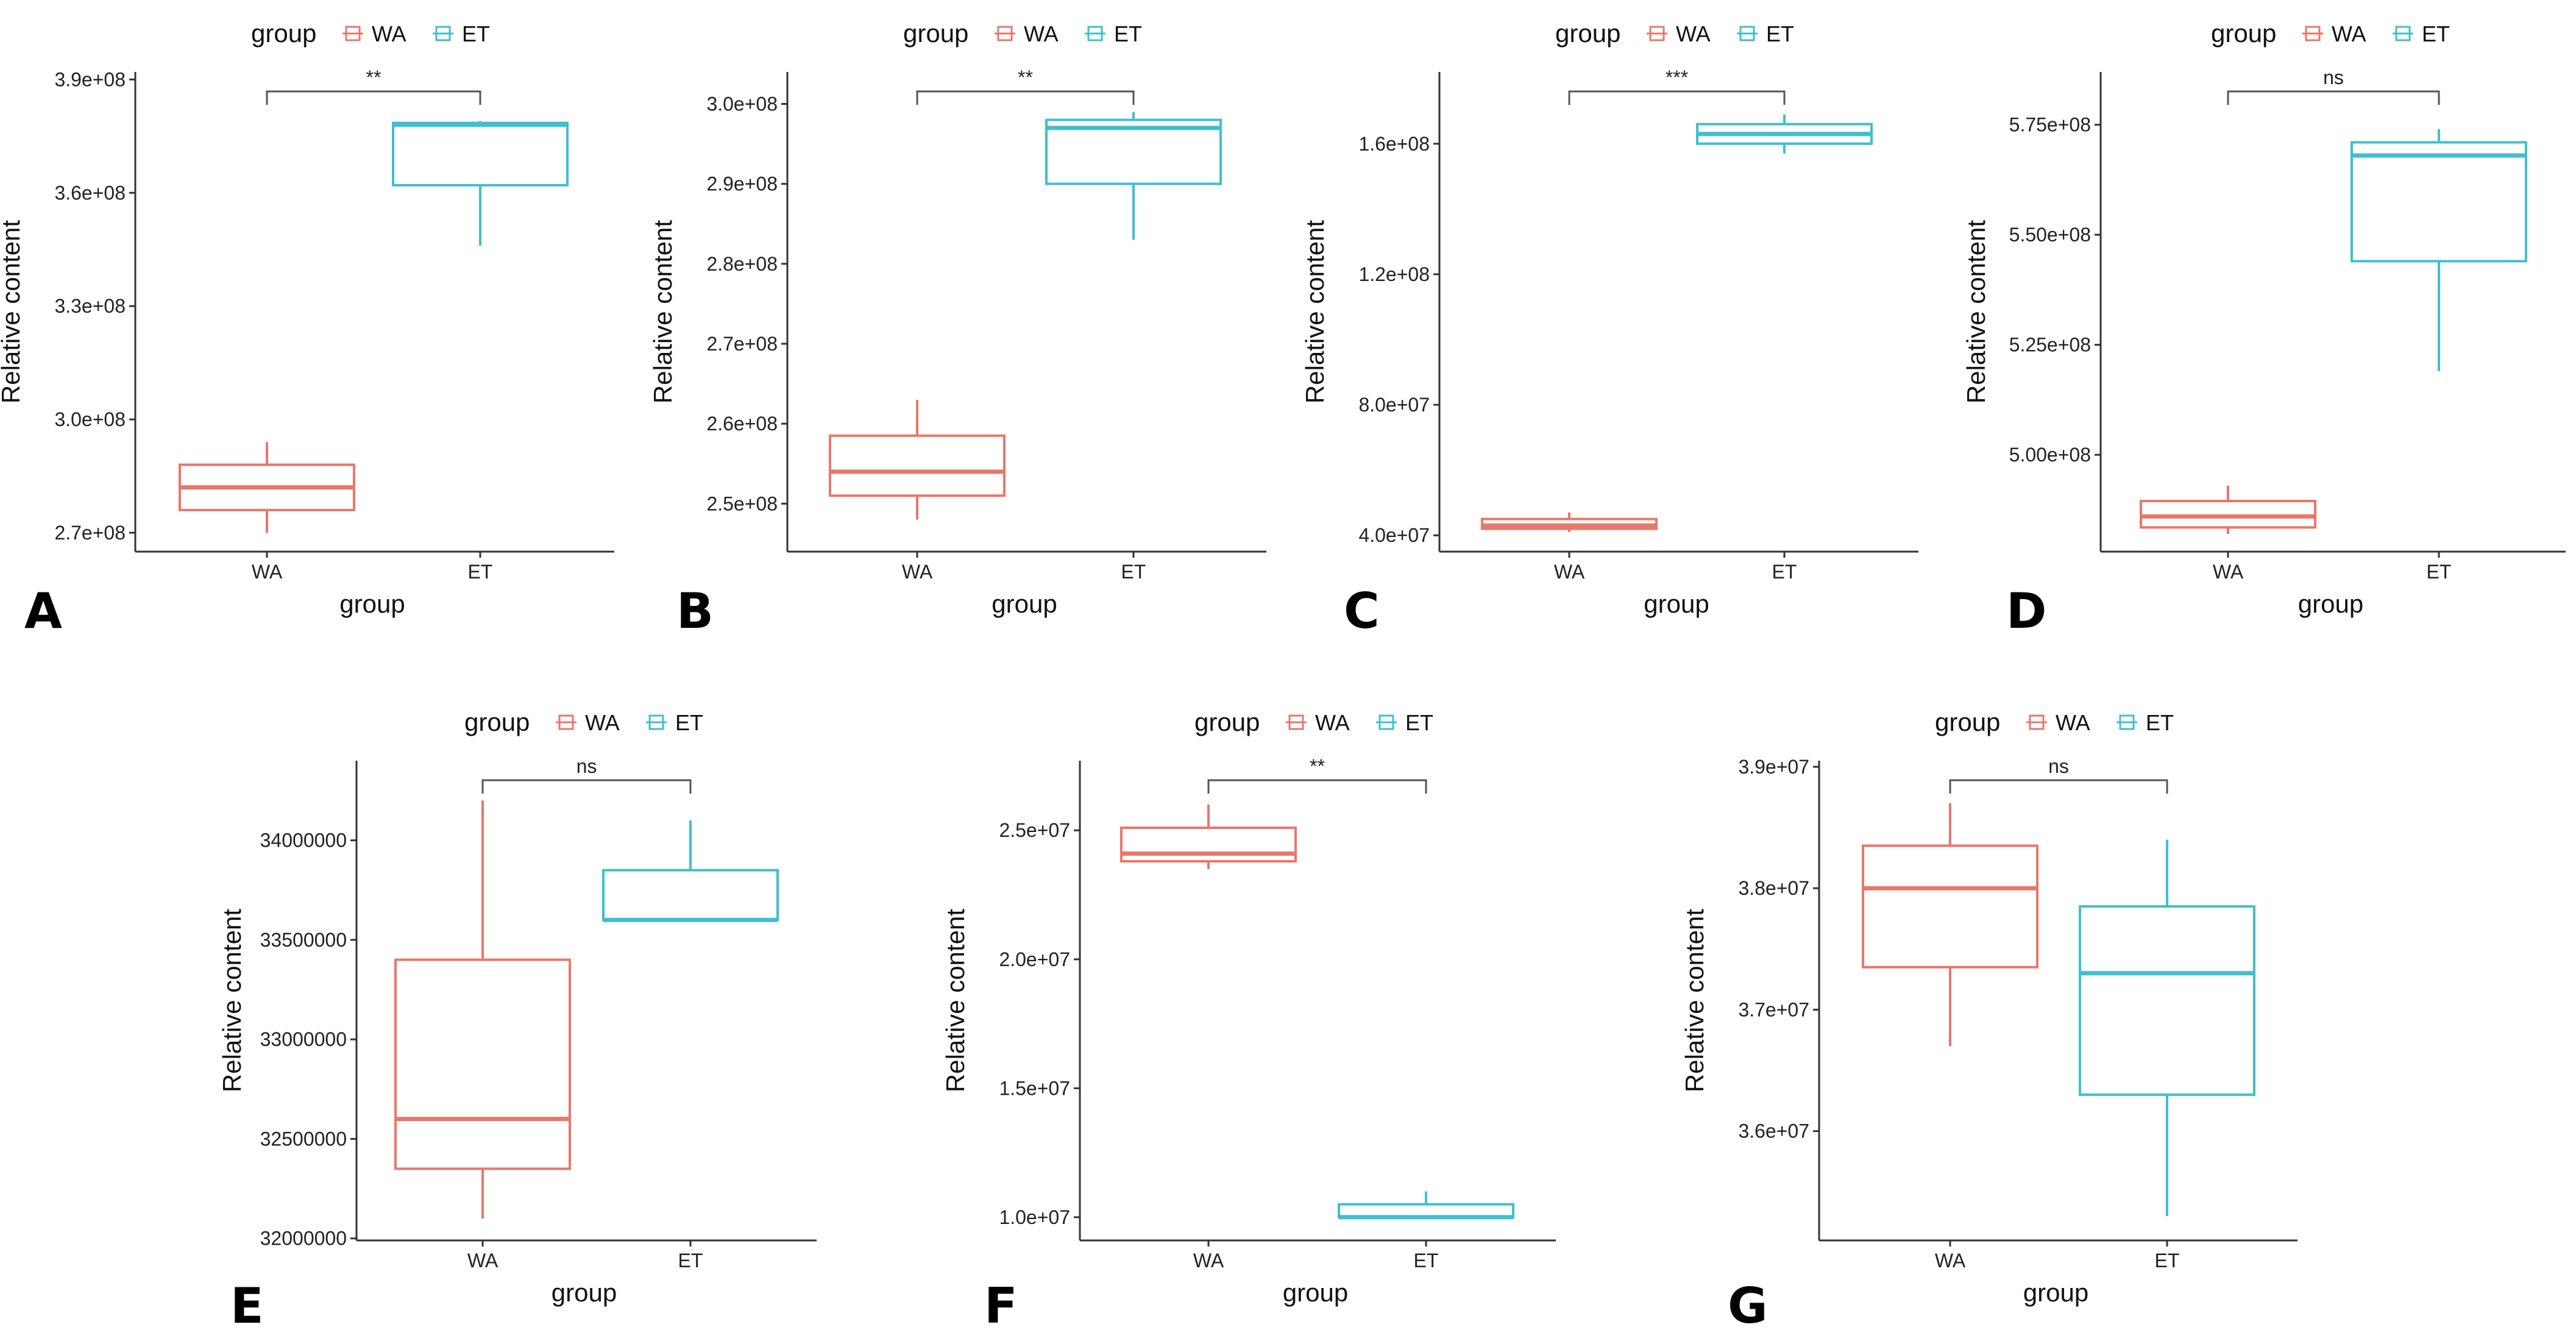 Image resolution: width=2576 pixels, height=1341 pixels. I want to click on y-tick-label: 34000000, so click(303, 841).